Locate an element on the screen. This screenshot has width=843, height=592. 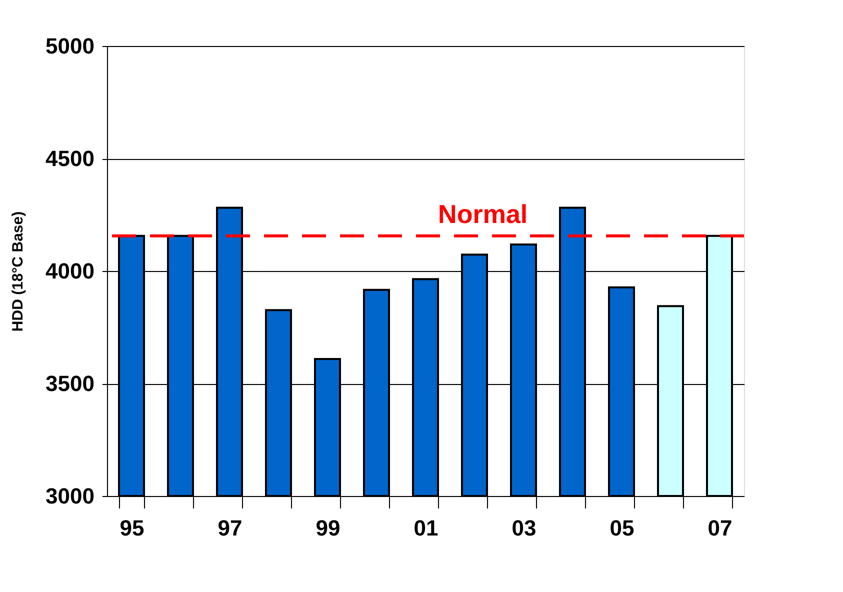
x-tick-label: 99 is located at coordinates (328, 528).